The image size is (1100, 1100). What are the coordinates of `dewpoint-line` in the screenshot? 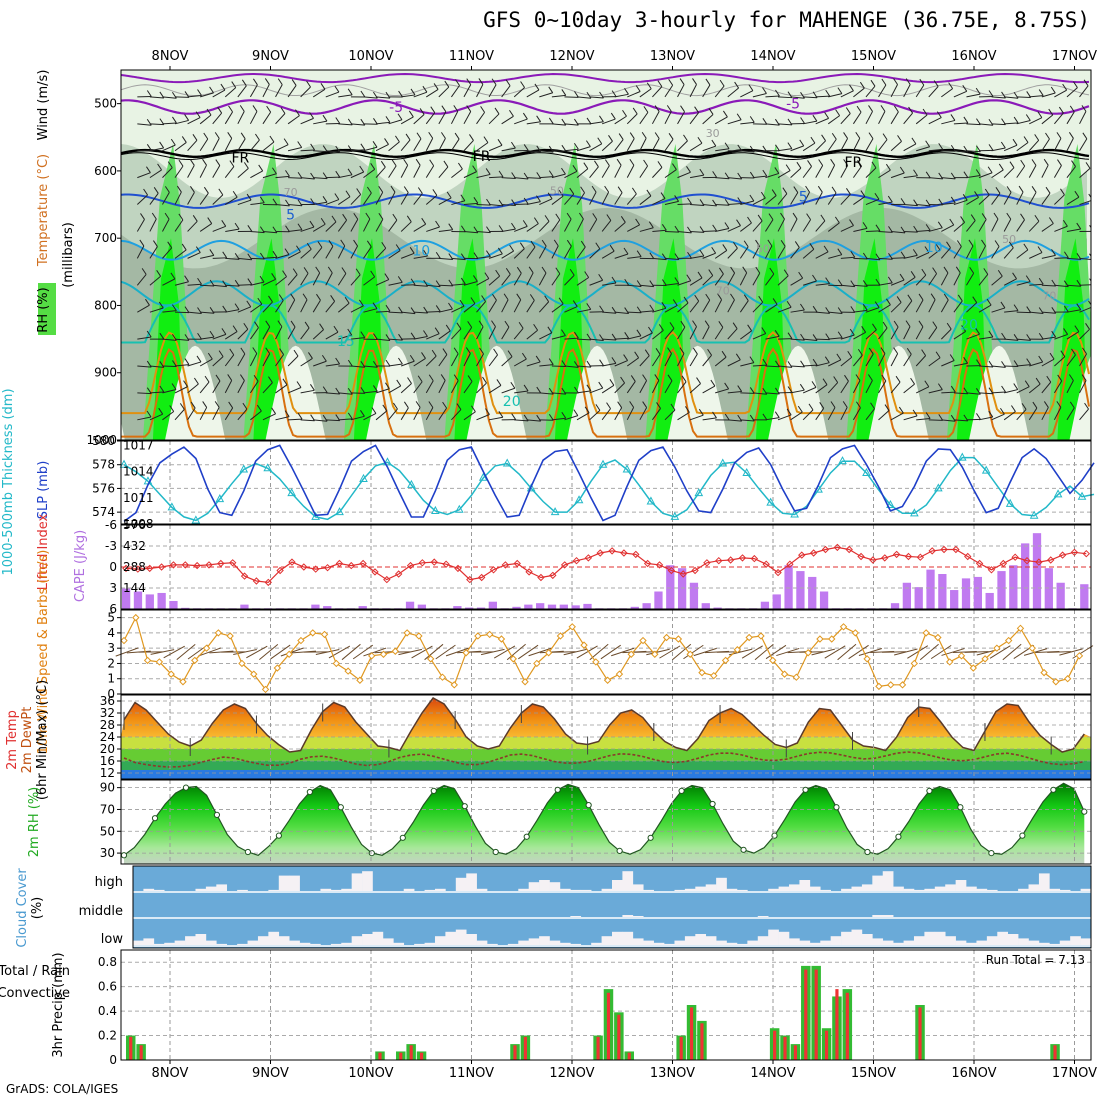 It's located at (604, 759).